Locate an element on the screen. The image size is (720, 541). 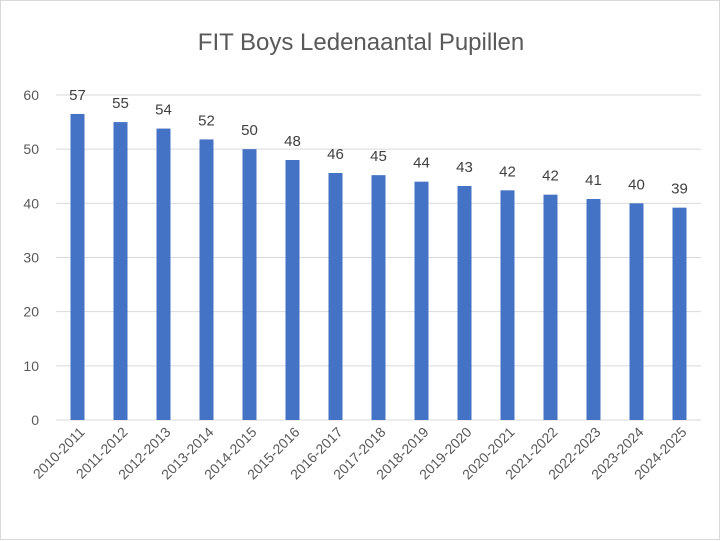
data-label: 44 is located at coordinates (421, 163).